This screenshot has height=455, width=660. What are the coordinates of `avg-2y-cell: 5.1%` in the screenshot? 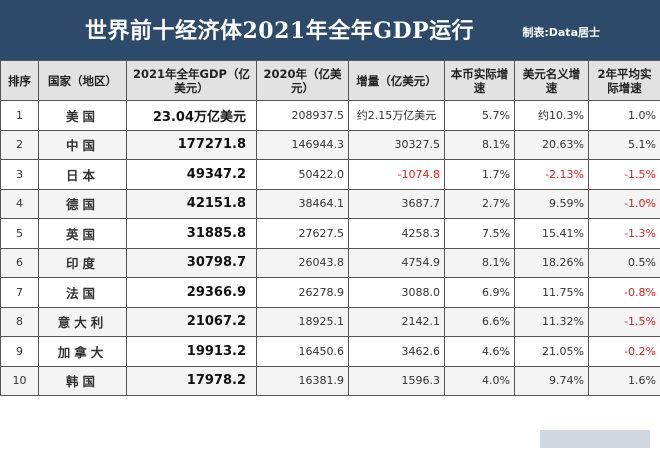 It's located at (624, 144).